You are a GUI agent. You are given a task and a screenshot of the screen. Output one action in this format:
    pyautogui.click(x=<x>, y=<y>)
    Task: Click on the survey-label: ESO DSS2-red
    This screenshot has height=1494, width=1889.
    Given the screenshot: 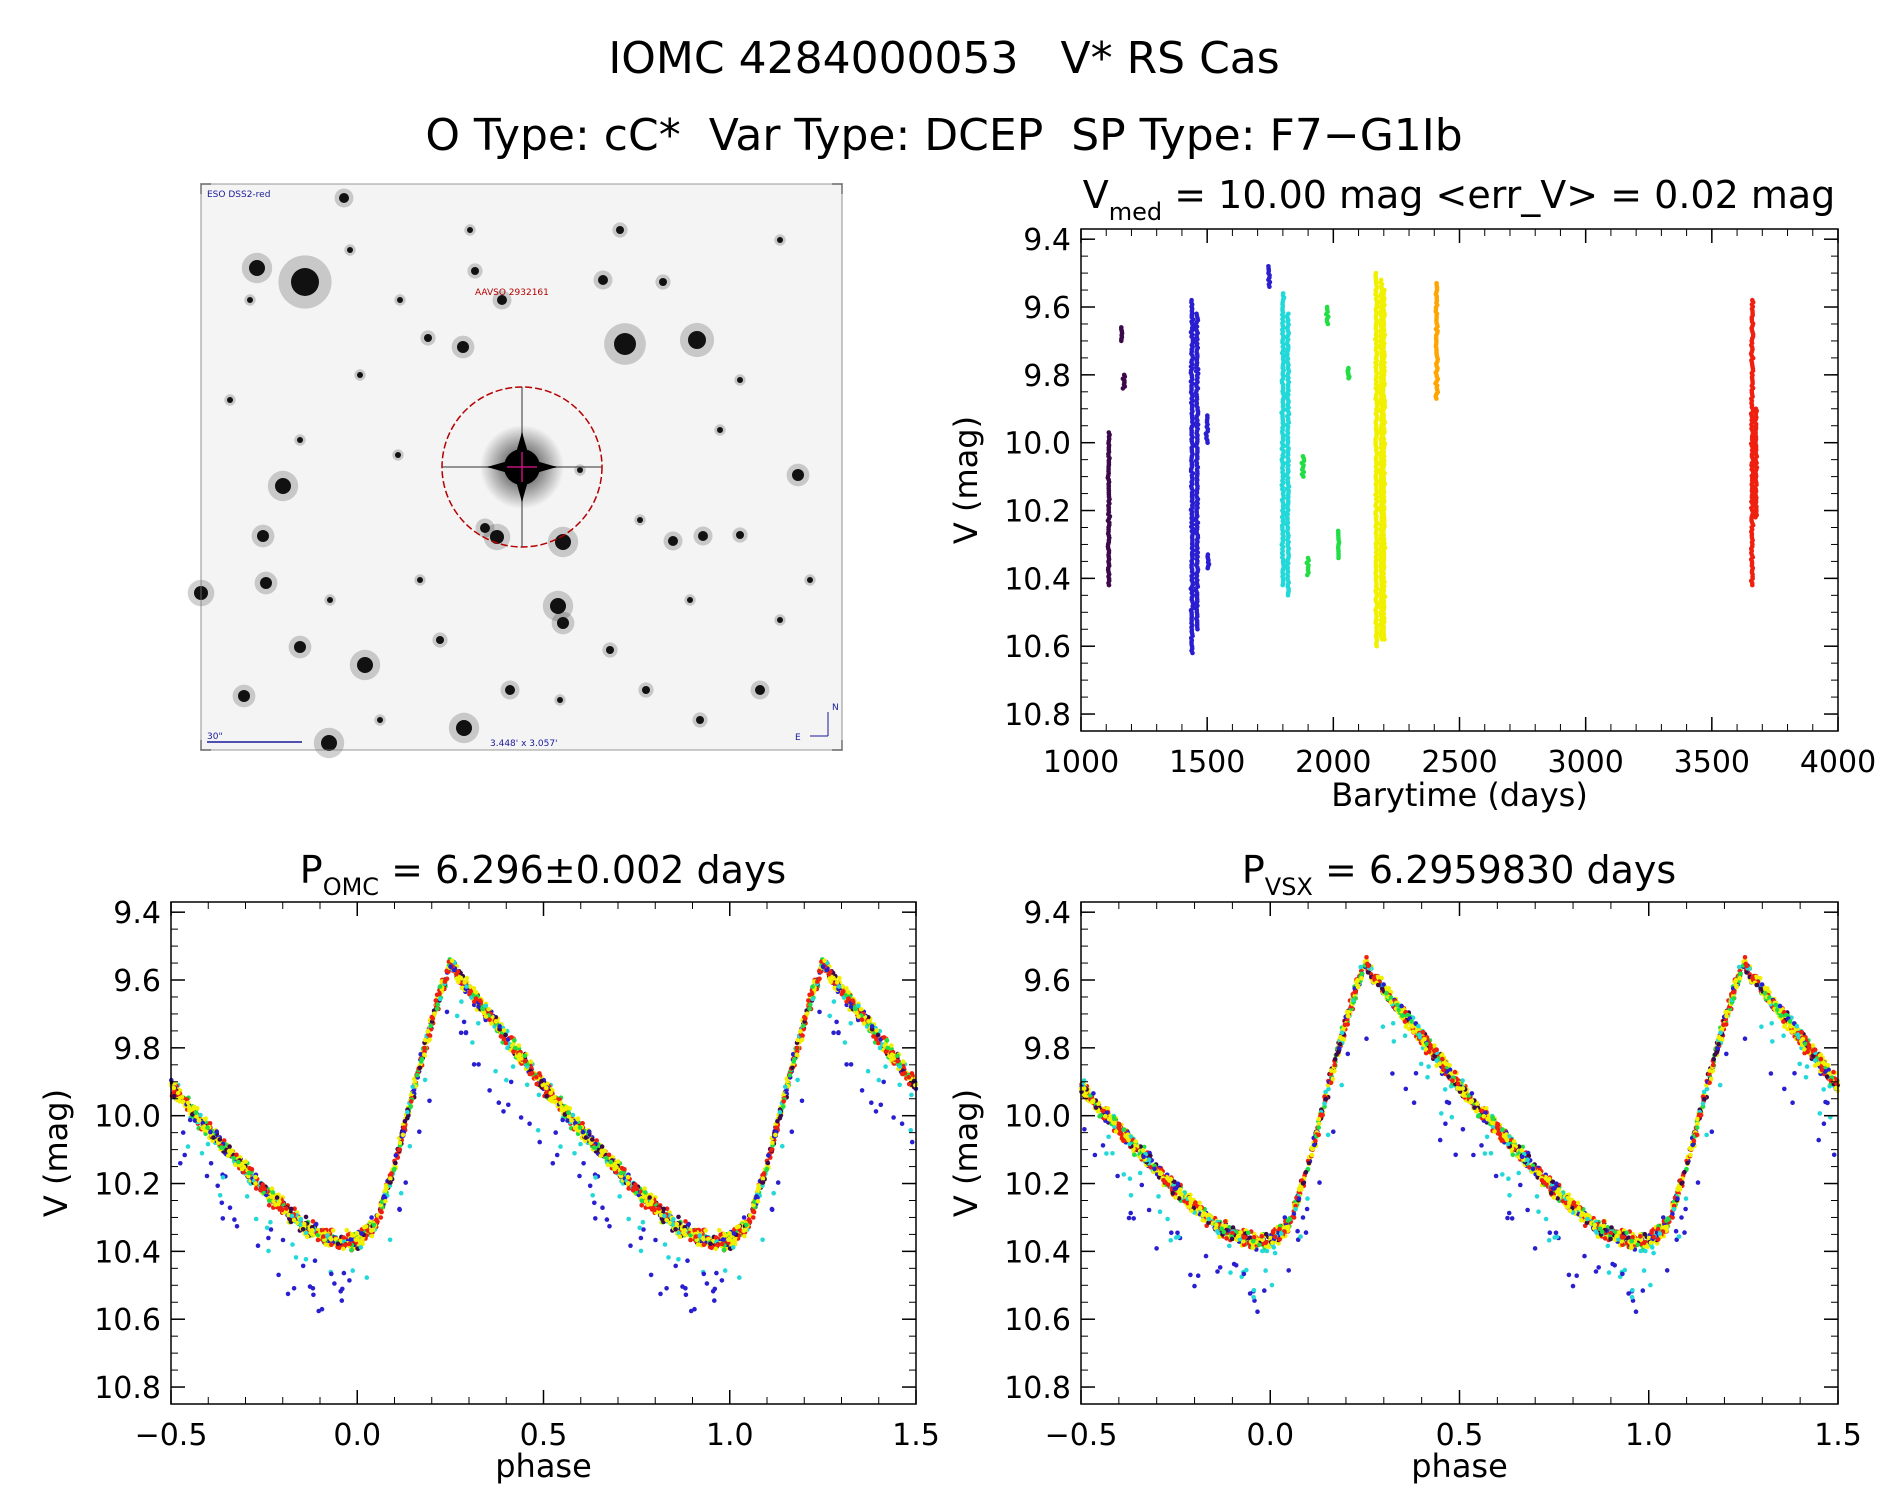 What is the action you would take?
    pyautogui.click(x=238, y=195)
    